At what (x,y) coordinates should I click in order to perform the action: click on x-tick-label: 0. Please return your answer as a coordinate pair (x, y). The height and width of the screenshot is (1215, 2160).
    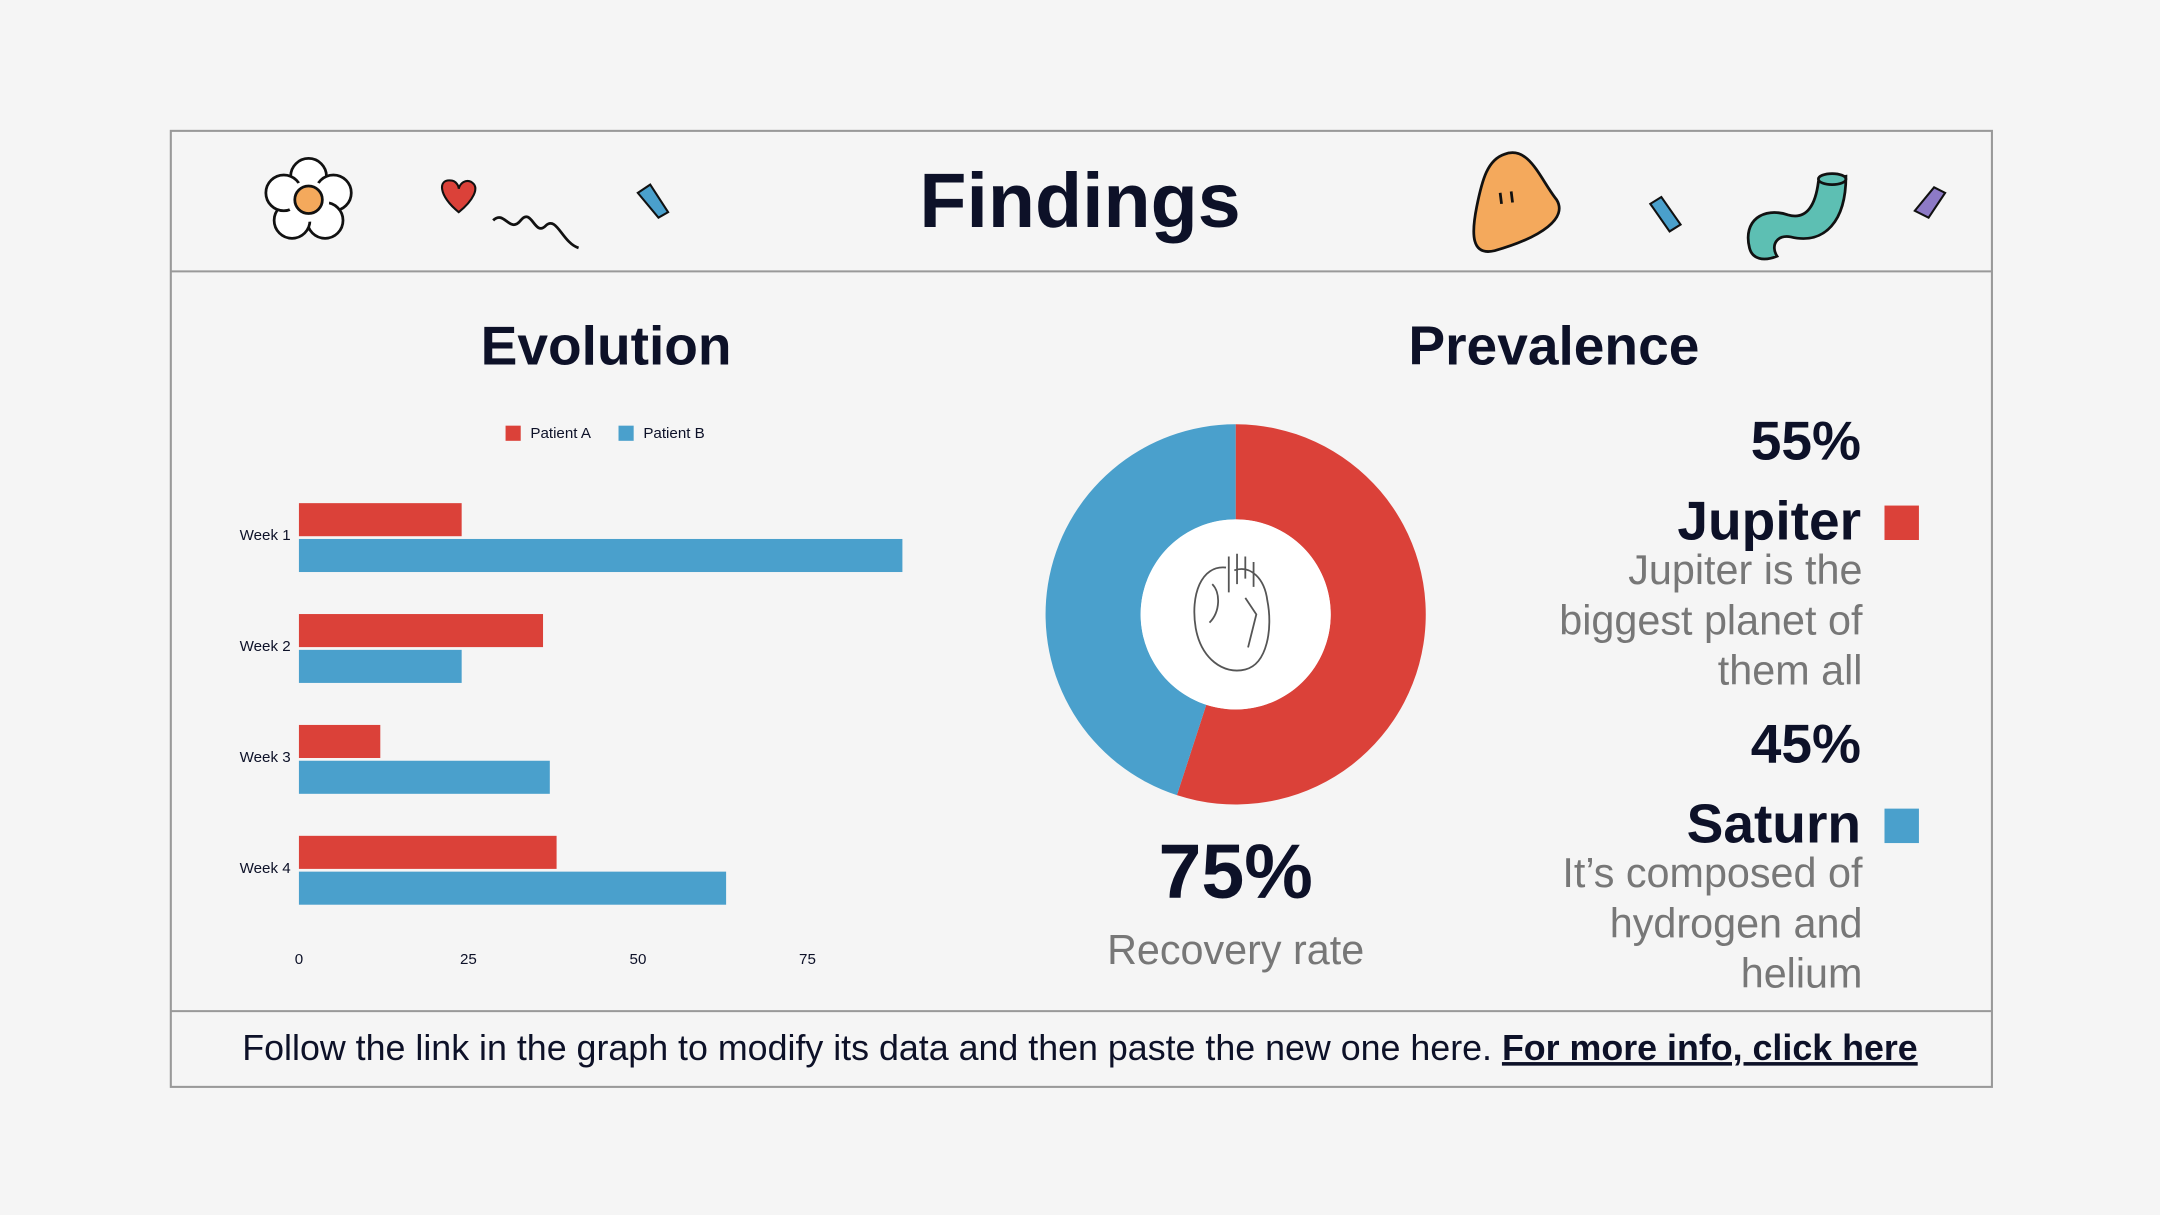
    Looking at the image, I should click on (299, 959).